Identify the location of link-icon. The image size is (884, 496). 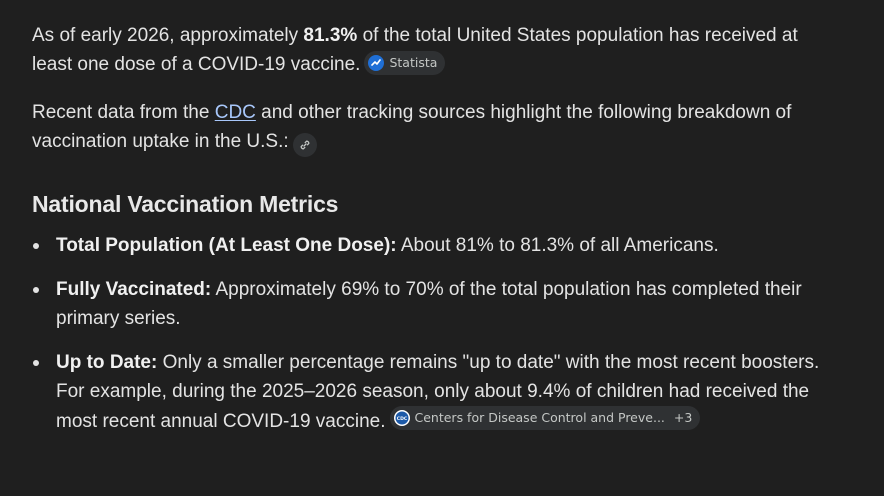
(305, 145).